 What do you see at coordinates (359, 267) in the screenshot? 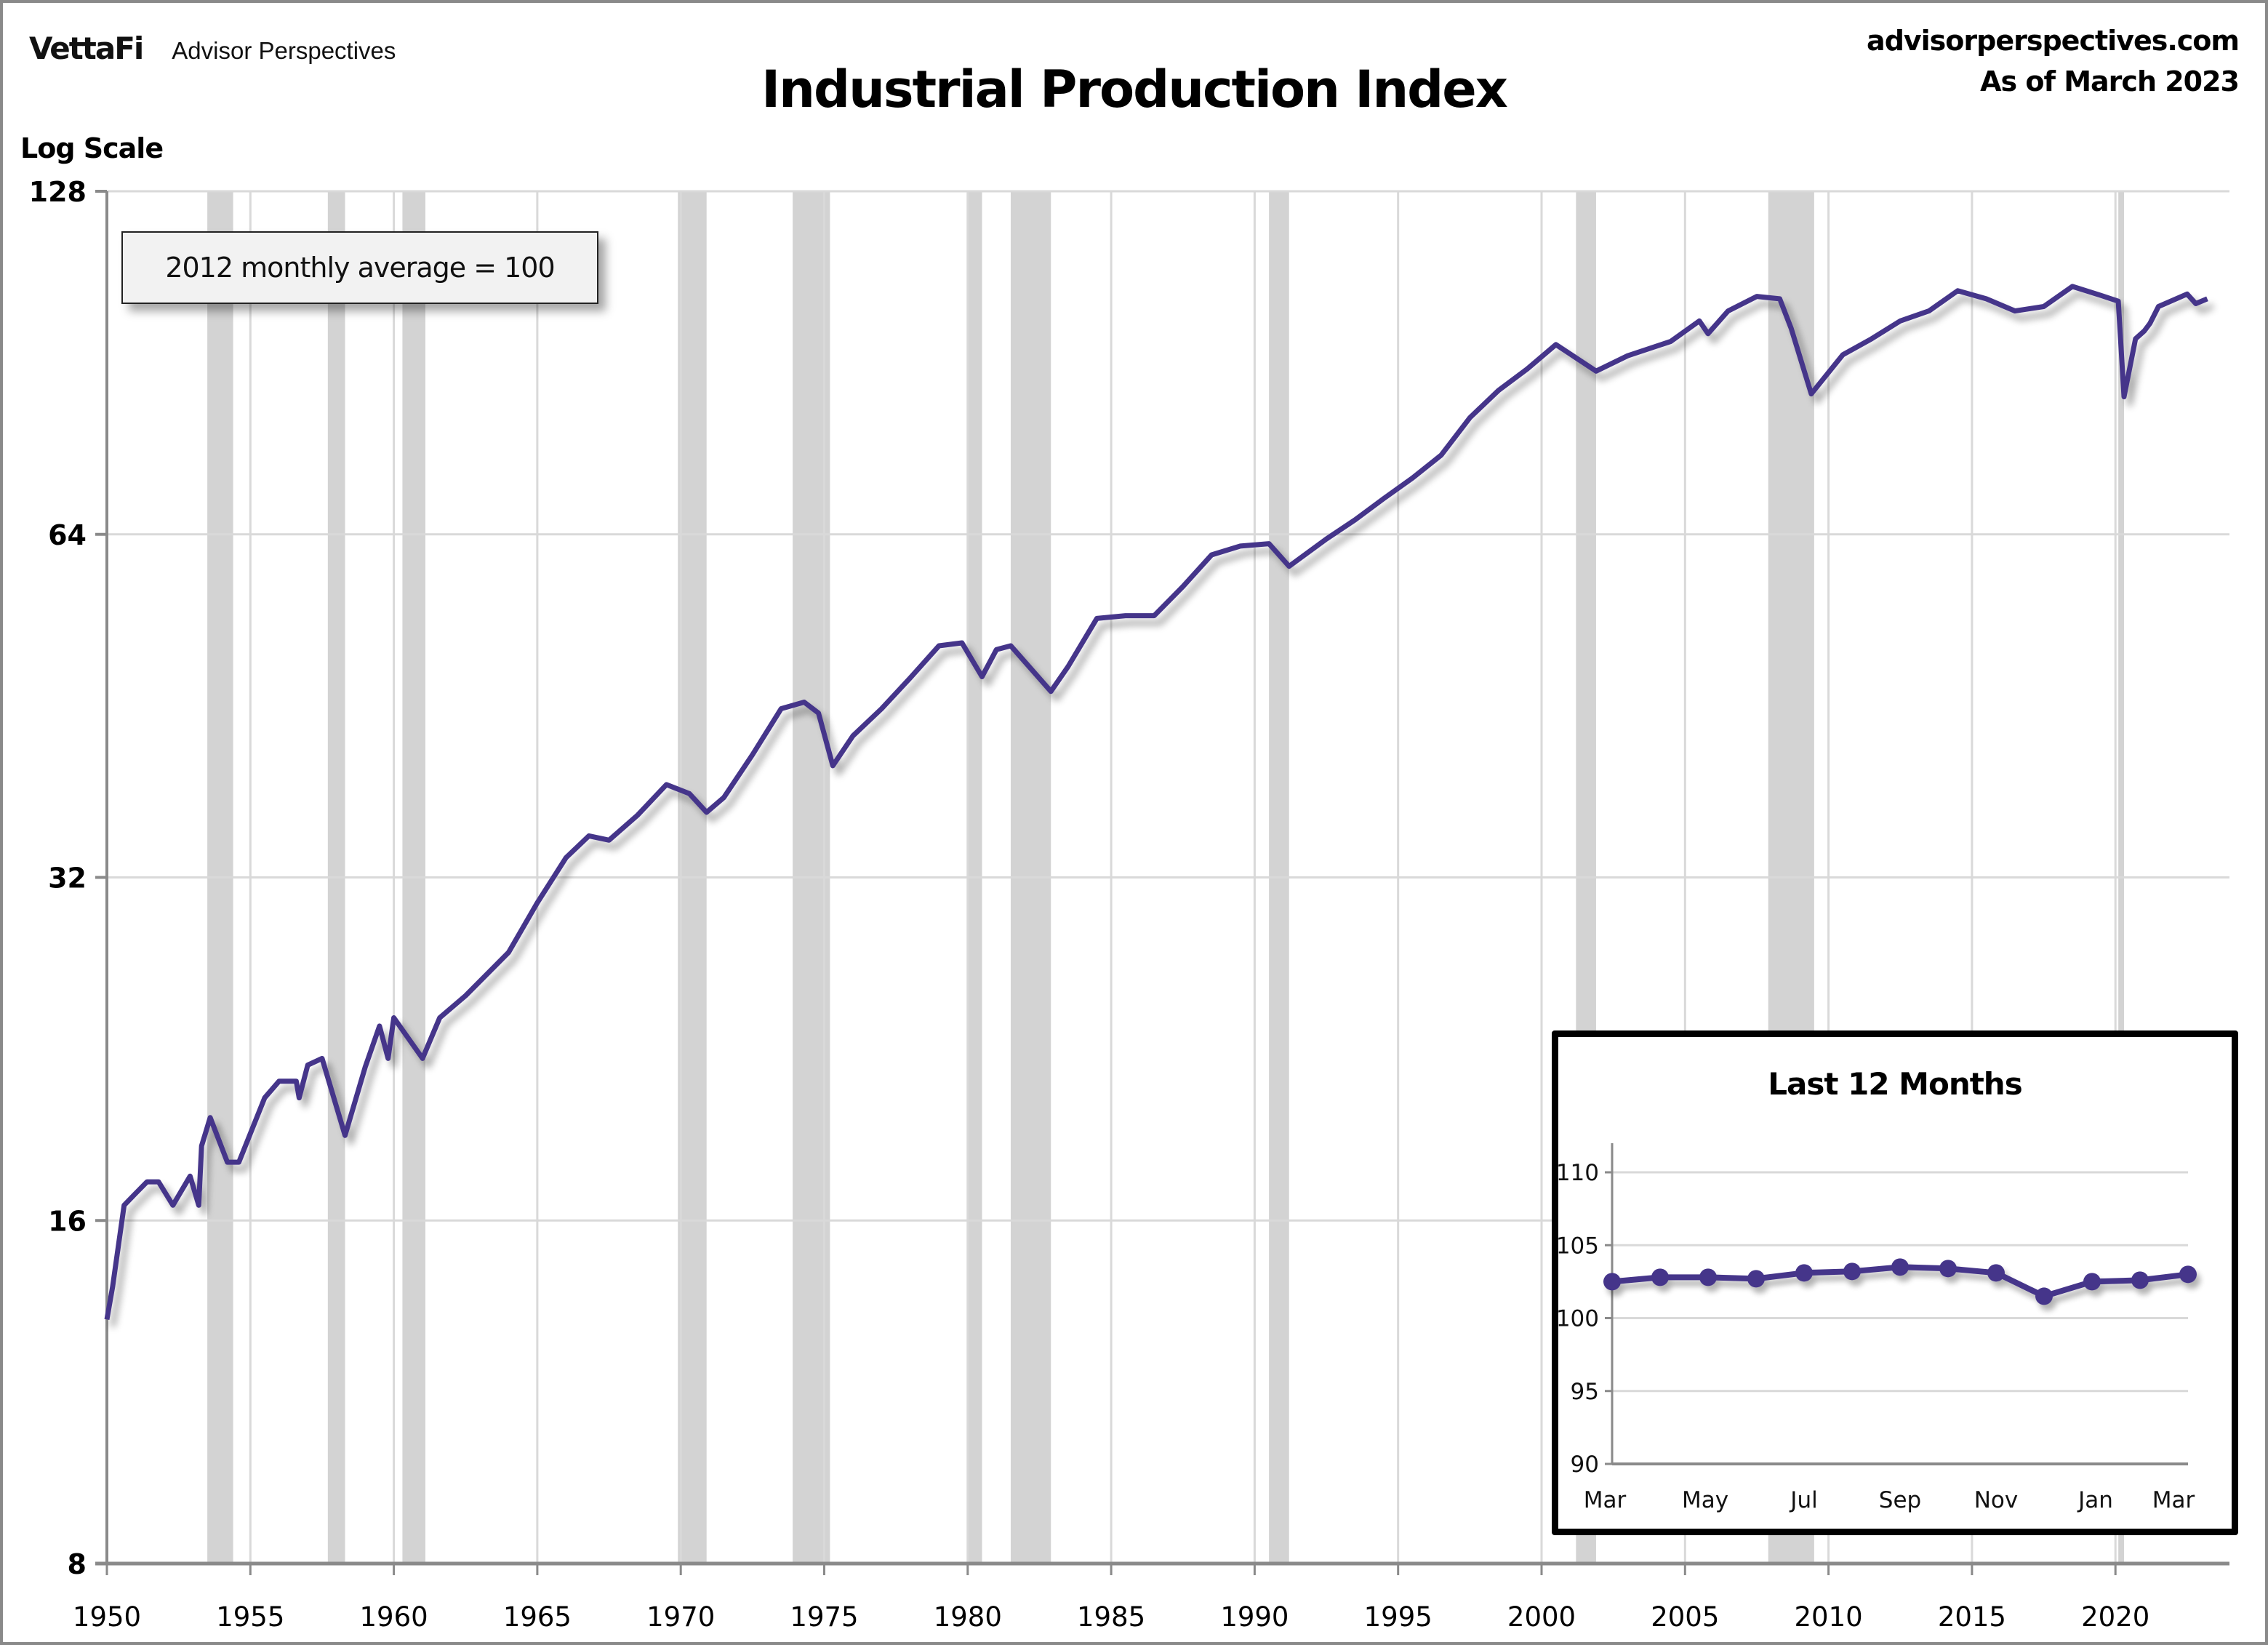
I see `base-period-note: 2012 monthly average = 100` at bounding box center [359, 267].